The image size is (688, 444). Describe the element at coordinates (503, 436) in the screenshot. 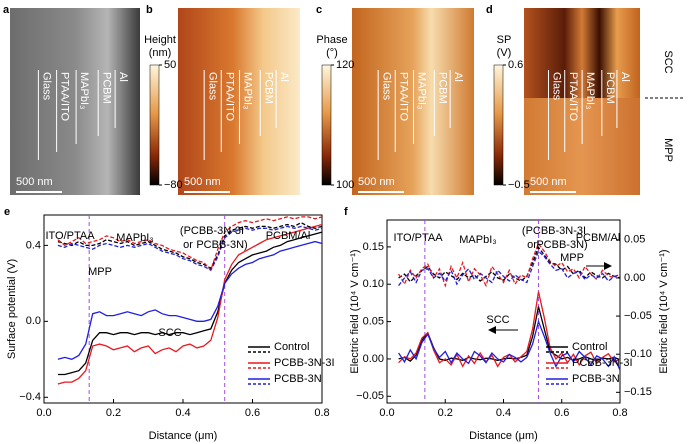

I see `x-axis-label: Distance (μm)` at that location.